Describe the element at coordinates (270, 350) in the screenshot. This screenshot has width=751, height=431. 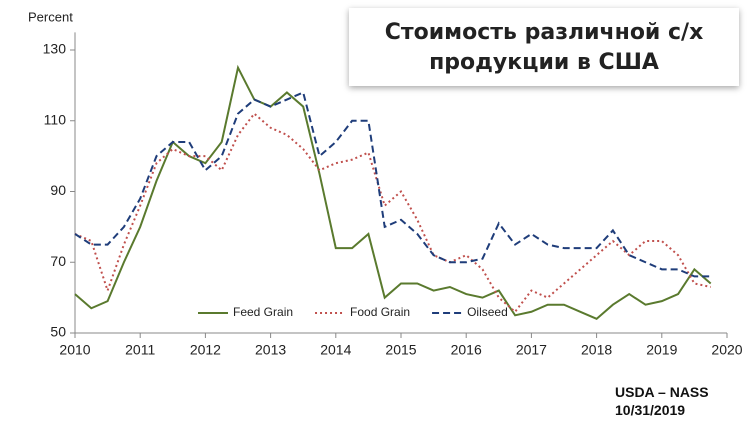
I see `x-tick-label: 2013` at that location.